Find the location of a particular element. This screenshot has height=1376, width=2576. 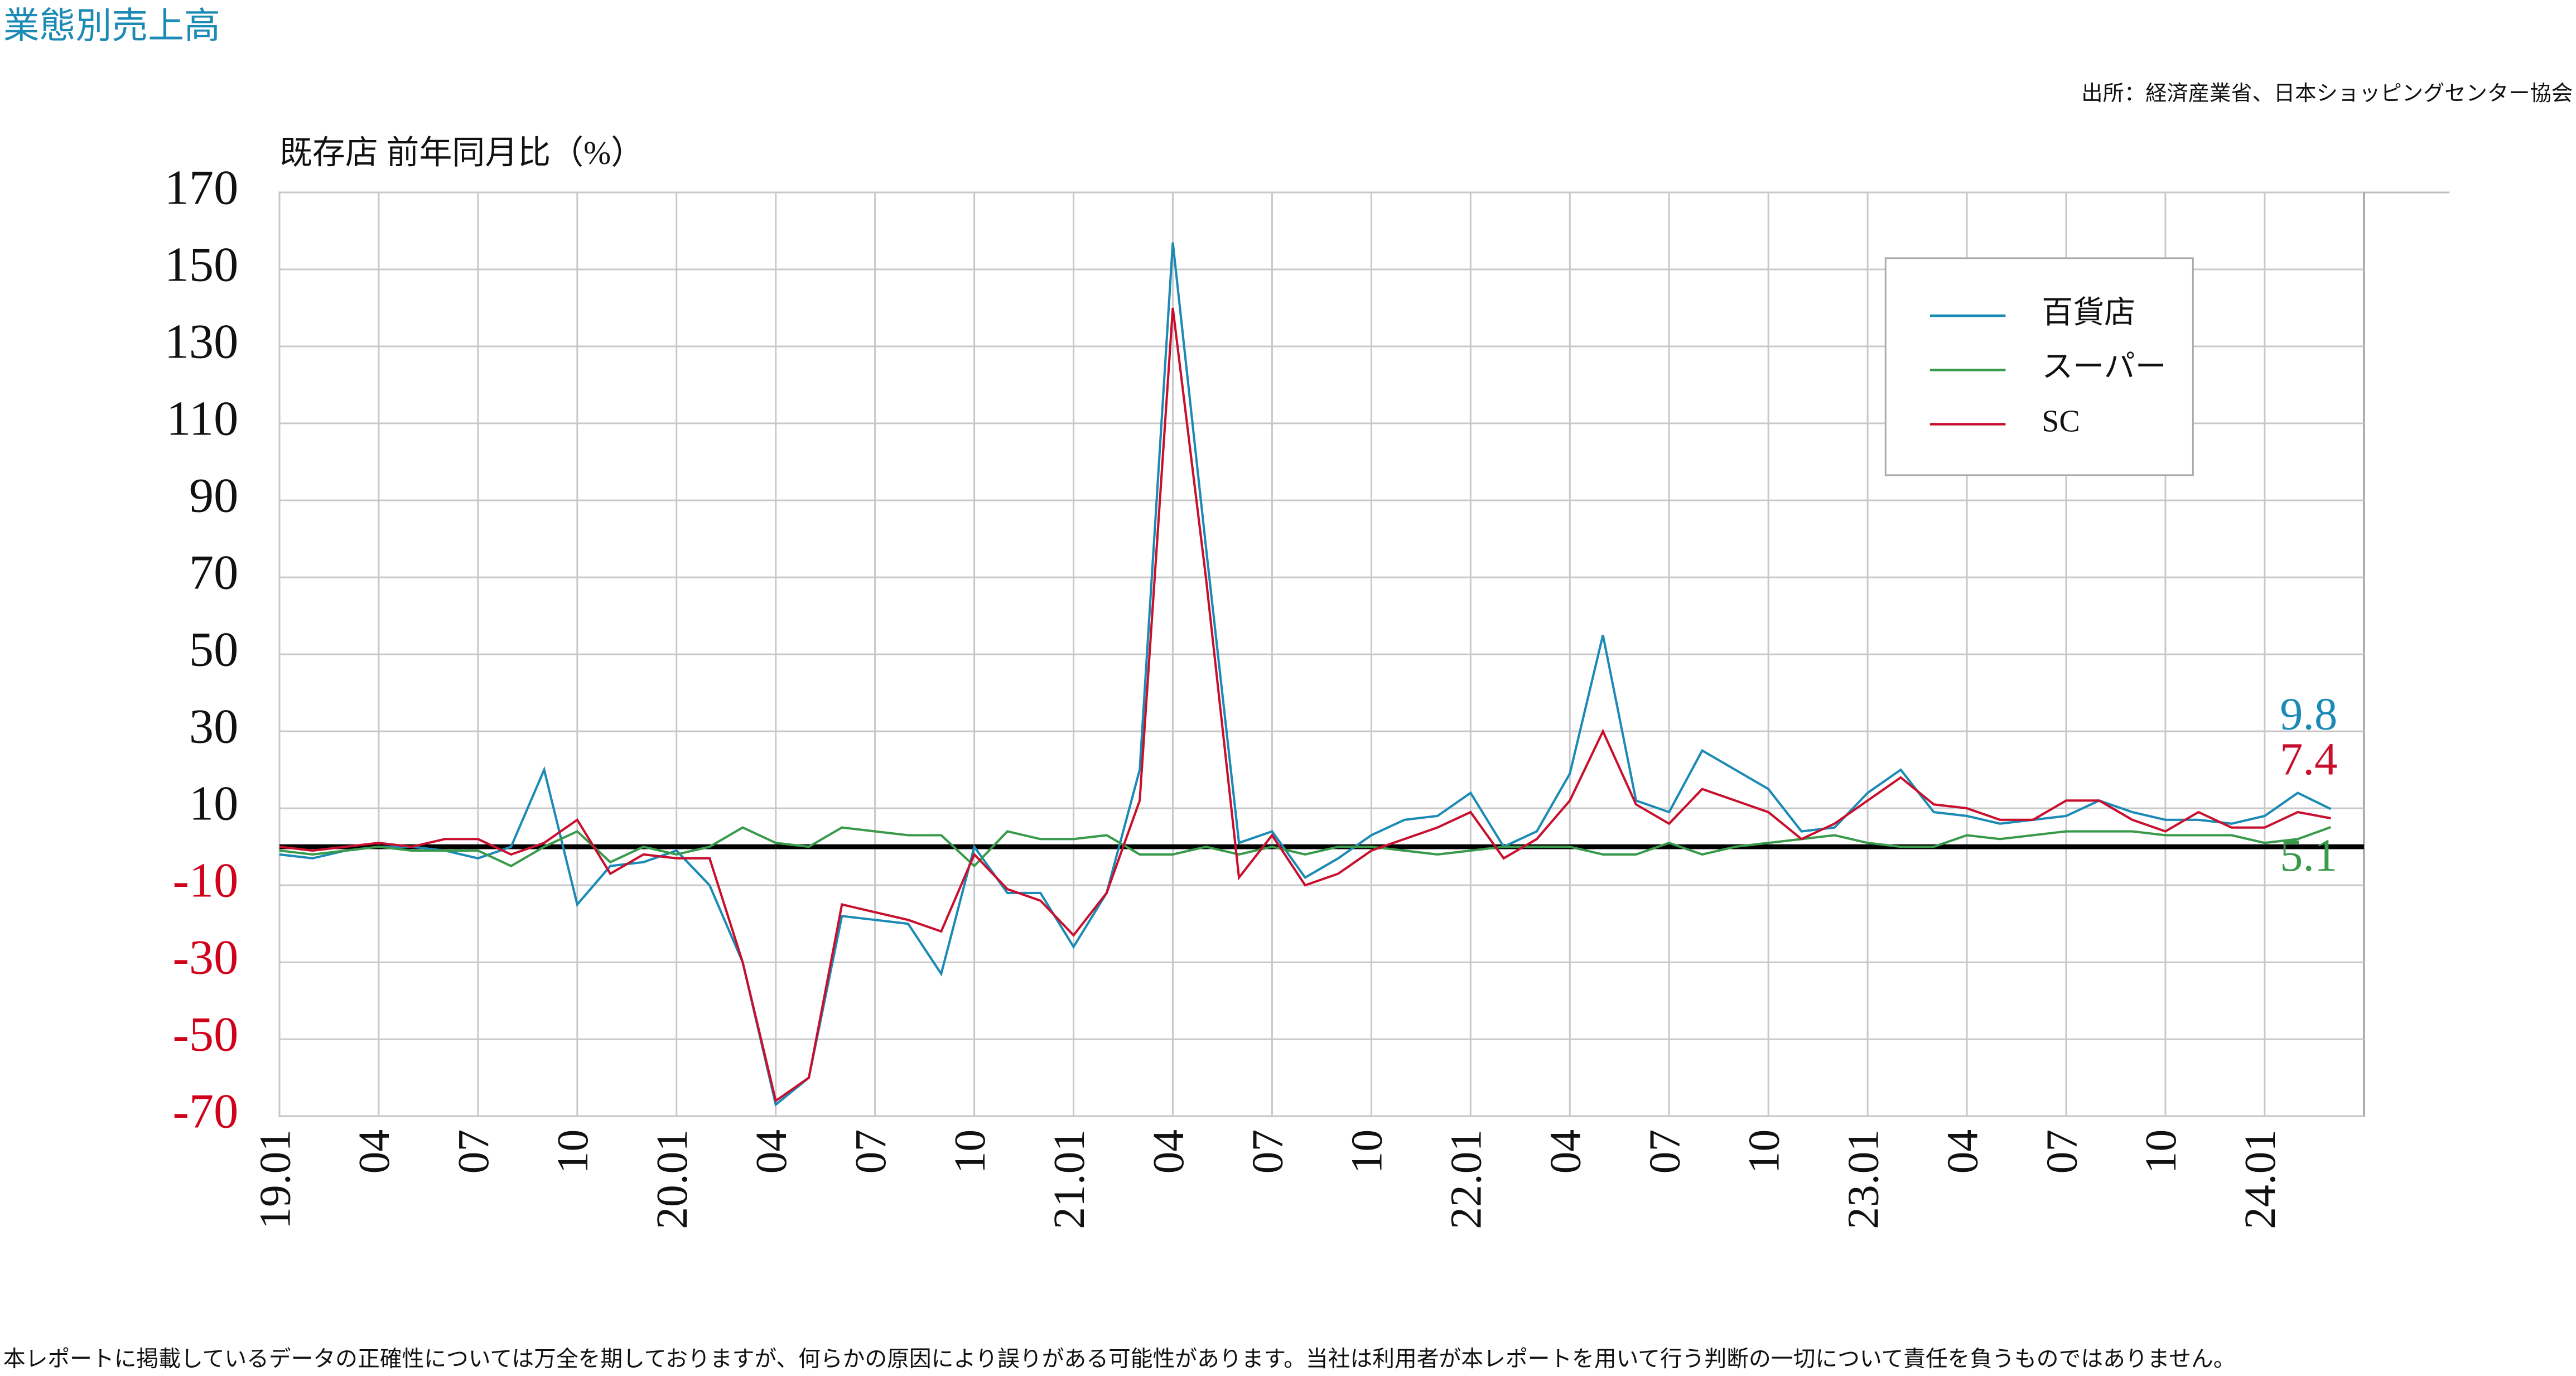

x-tick-label: 21.01 is located at coordinates (1069, 1179).